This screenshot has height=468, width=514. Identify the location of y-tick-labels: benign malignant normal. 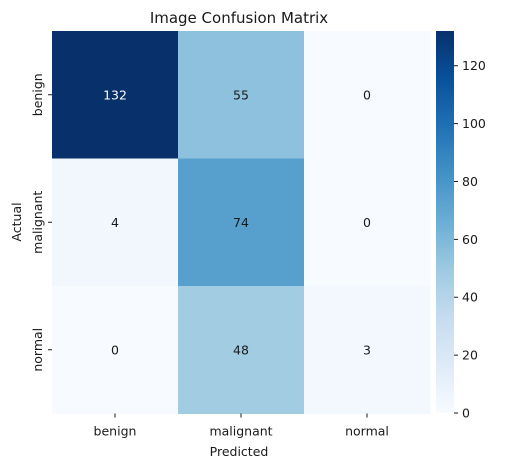
(41, 222).